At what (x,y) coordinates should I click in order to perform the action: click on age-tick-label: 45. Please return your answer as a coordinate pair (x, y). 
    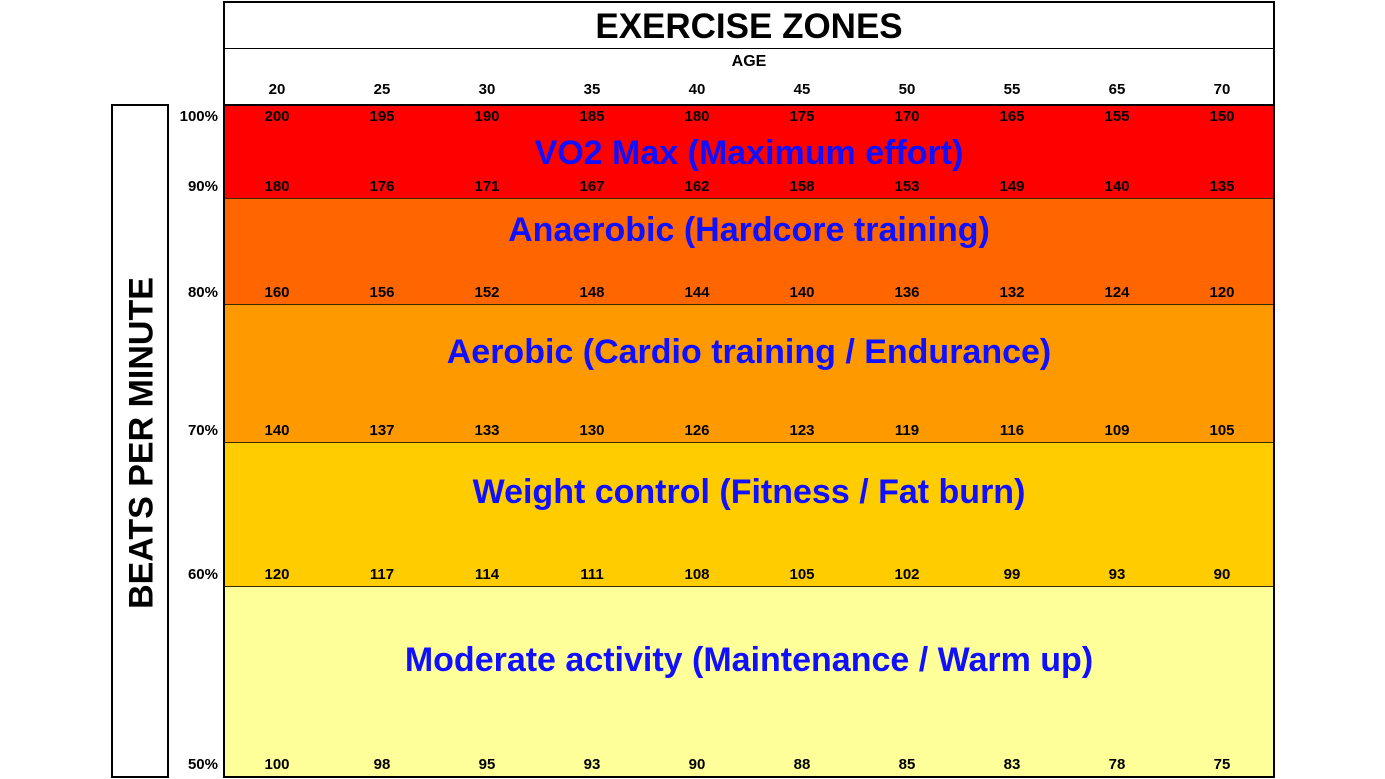
    Looking at the image, I should click on (802, 89).